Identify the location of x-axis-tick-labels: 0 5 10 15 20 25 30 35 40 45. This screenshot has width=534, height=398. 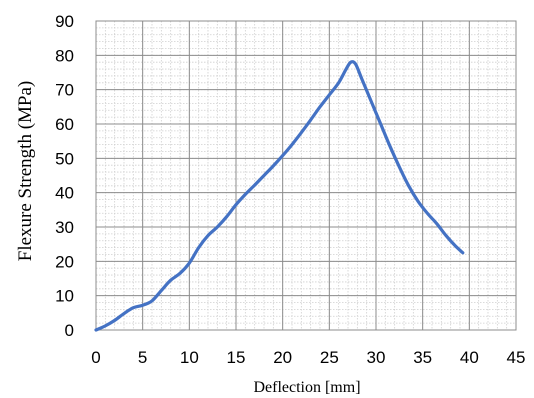
(308, 357).